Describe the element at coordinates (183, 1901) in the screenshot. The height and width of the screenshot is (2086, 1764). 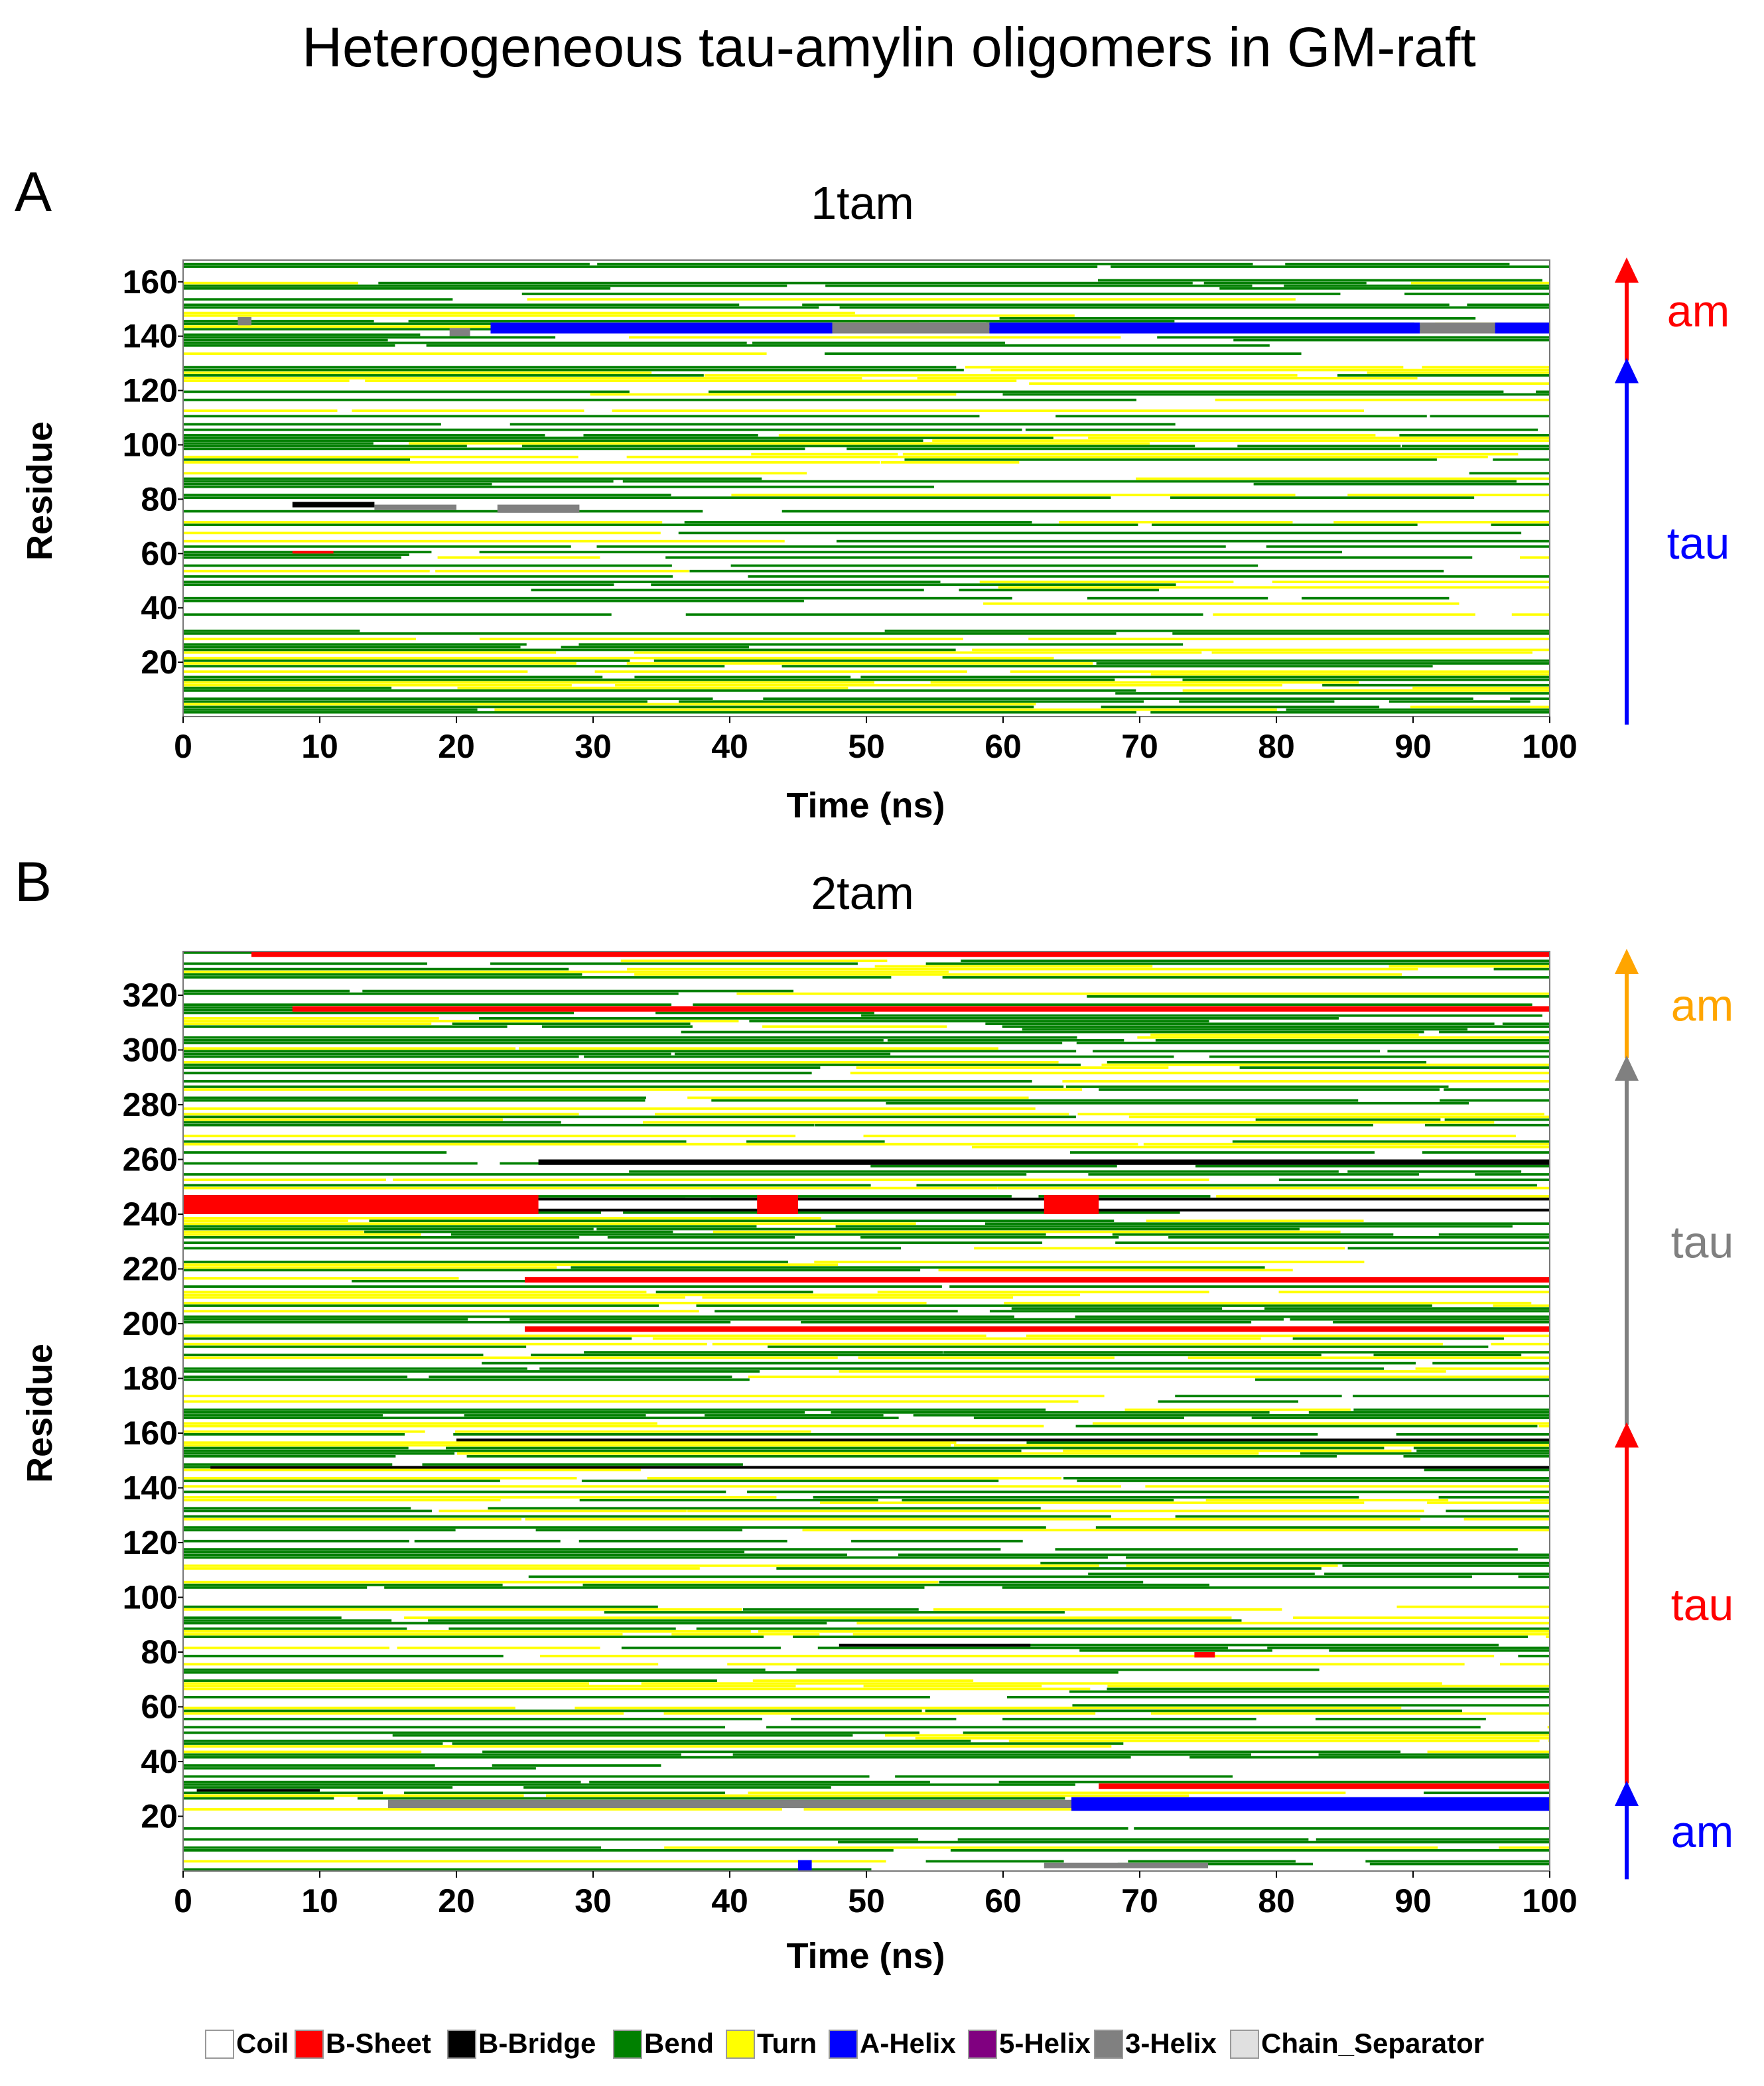
I see `x-tick-label: 0` at that location.